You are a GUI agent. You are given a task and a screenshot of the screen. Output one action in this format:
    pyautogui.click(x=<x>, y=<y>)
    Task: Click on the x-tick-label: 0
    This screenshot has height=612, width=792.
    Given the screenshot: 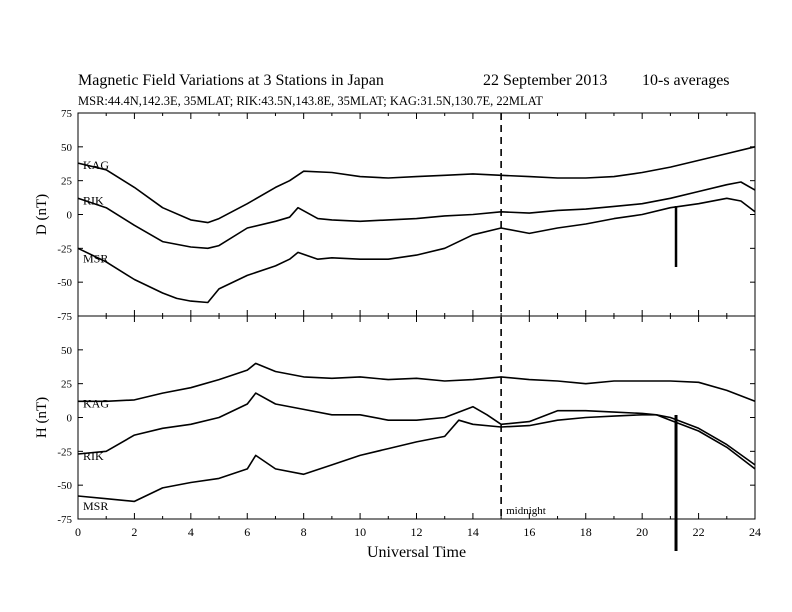 What is the action you would take?
    pyautogui.click(x=78, y=532)
    